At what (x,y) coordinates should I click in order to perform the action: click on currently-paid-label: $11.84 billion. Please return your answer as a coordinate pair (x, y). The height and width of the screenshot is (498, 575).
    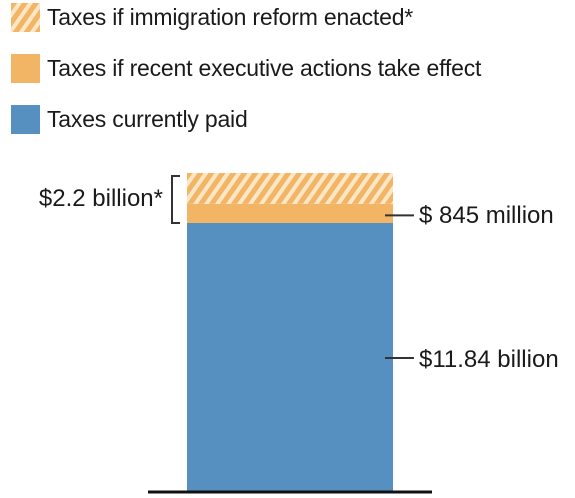
    Looking at the image, I should click on (489, 359).